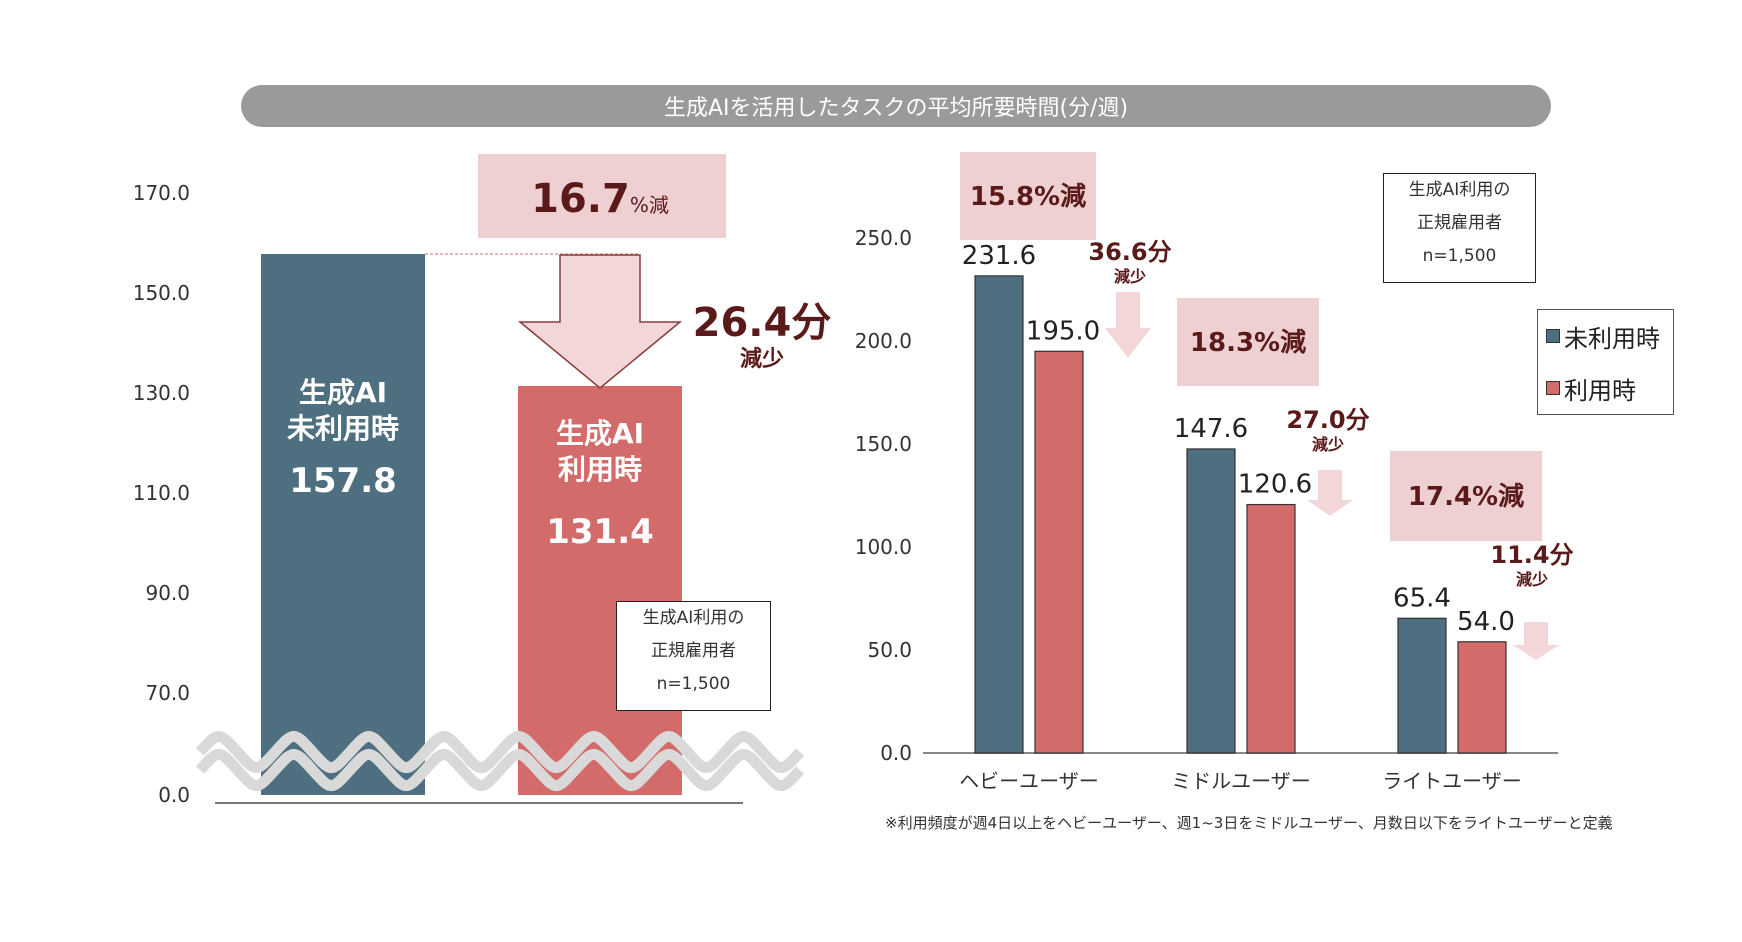  Describe the element at coordinates (161, 493) in the screenshot. I see `y-tick-label: 110.0` at that location.